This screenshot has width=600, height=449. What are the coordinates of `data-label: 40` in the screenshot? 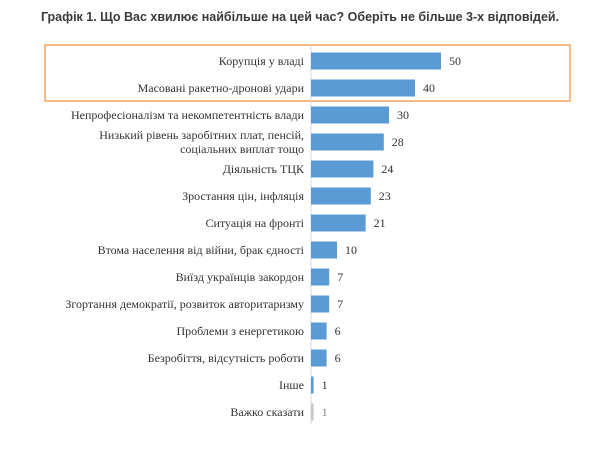 It's located at (429, 88).